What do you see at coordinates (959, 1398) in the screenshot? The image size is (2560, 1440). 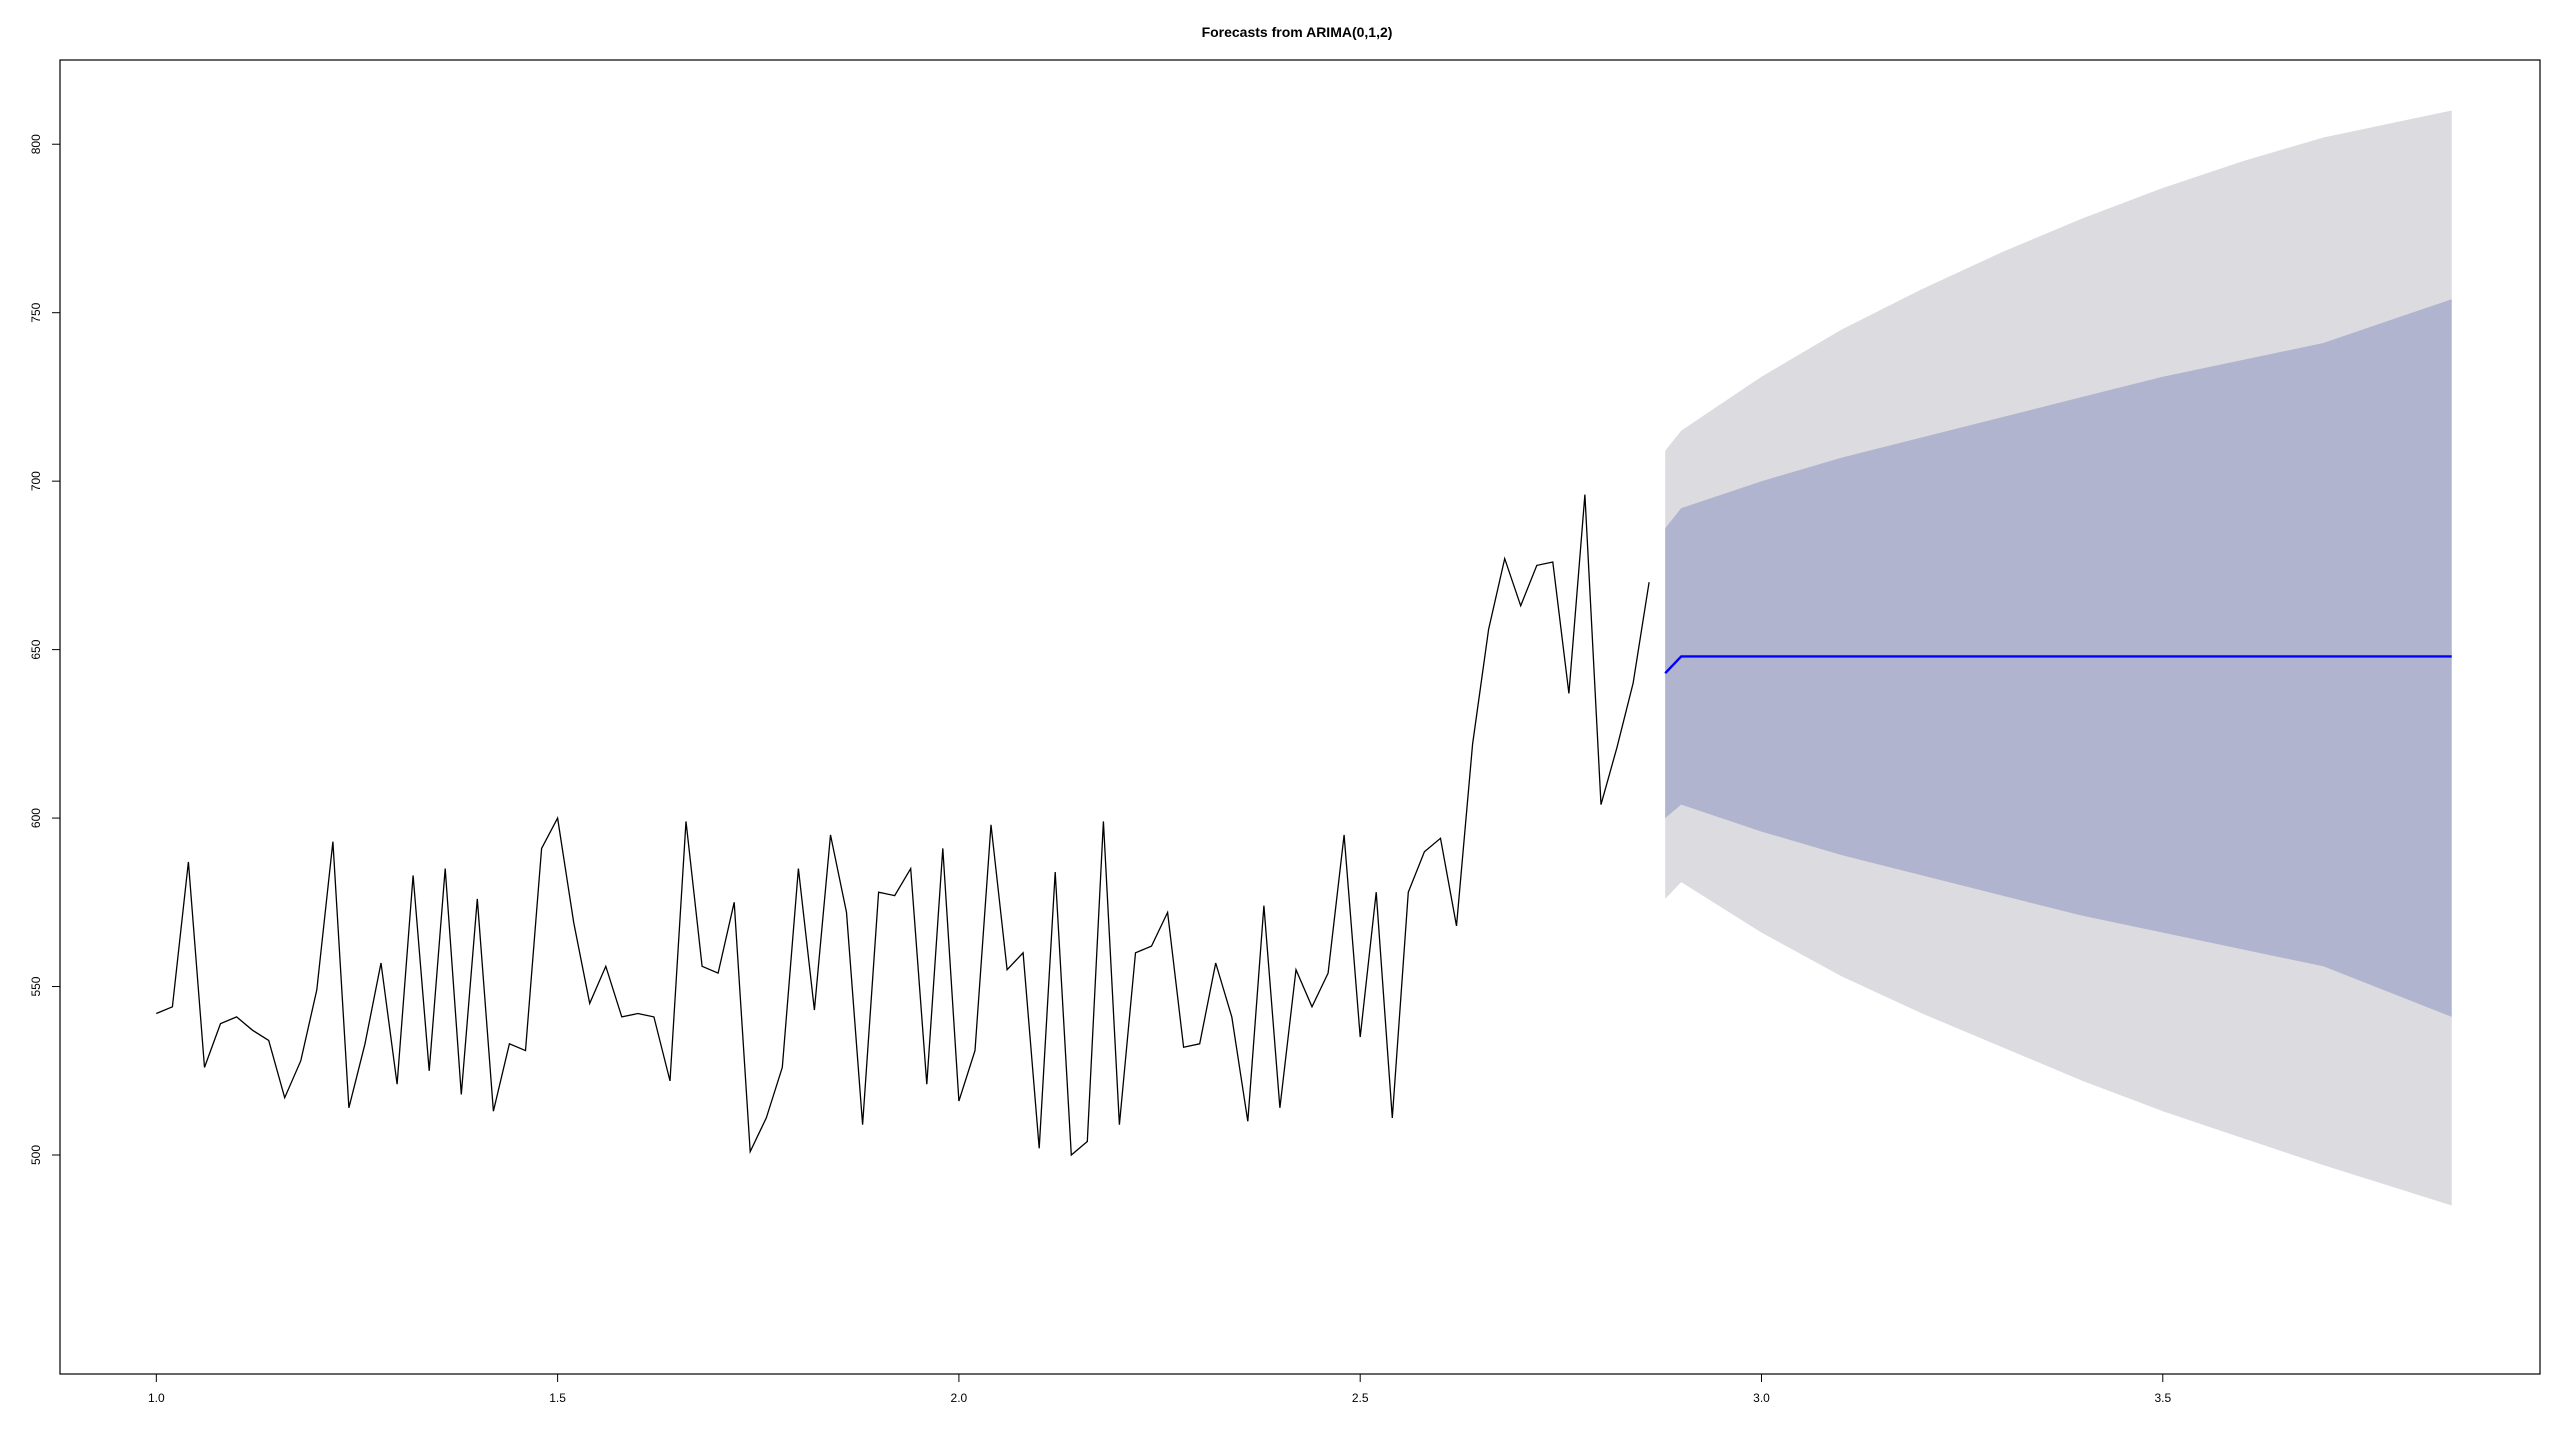 I see `x-tick-label: 2.0` at bounding box center [959, 1398].